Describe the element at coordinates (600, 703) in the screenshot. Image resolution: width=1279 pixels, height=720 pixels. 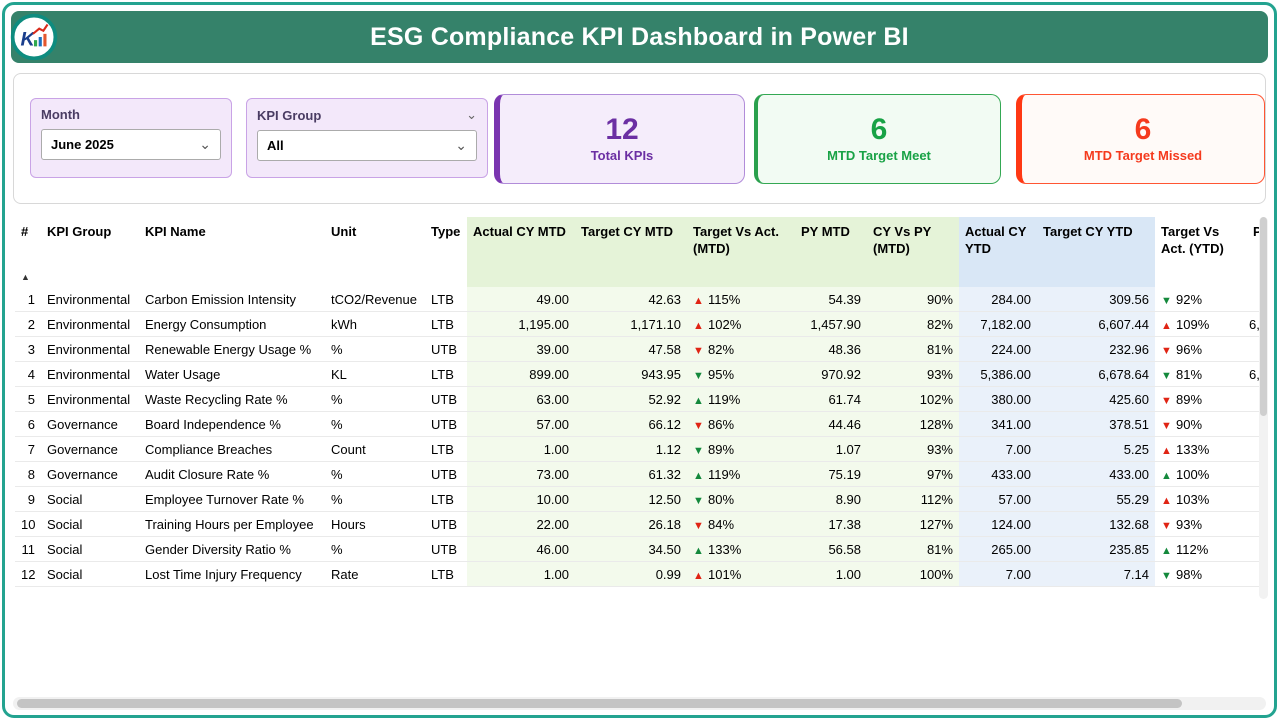
I see `horizontal-scrollbar-thumb` at that location.